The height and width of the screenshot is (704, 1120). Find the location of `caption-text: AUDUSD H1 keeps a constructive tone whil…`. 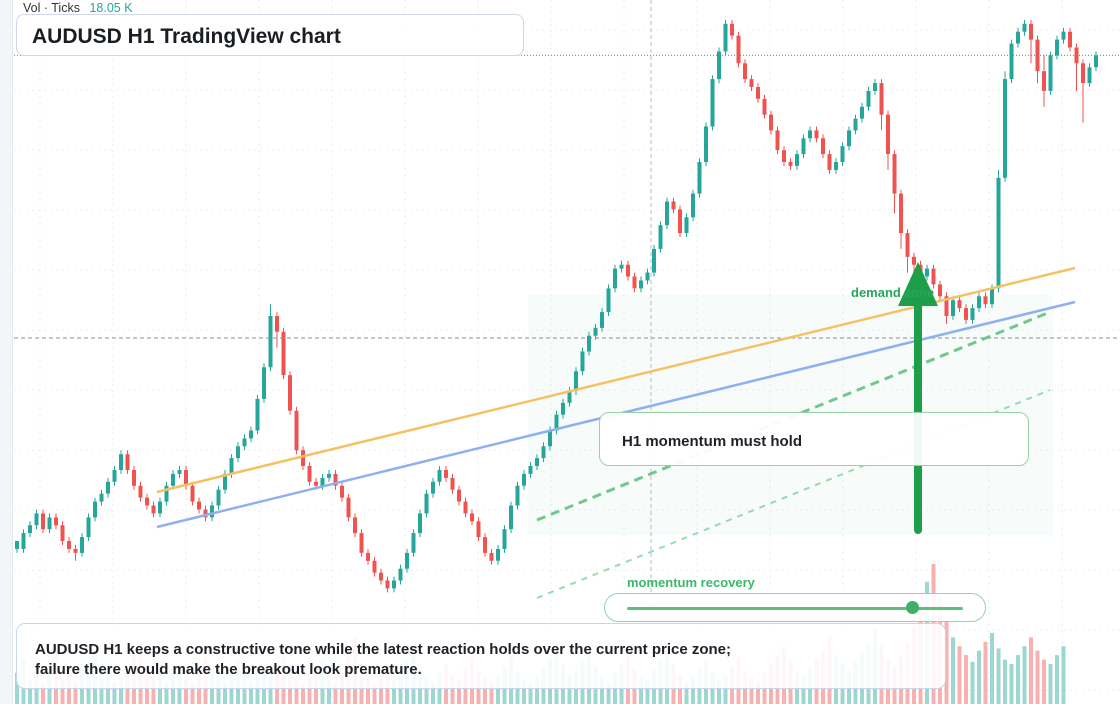

caption-text: AUDUSD H1 keeps a constructive tone whil… is located at coordinates (383, 659).